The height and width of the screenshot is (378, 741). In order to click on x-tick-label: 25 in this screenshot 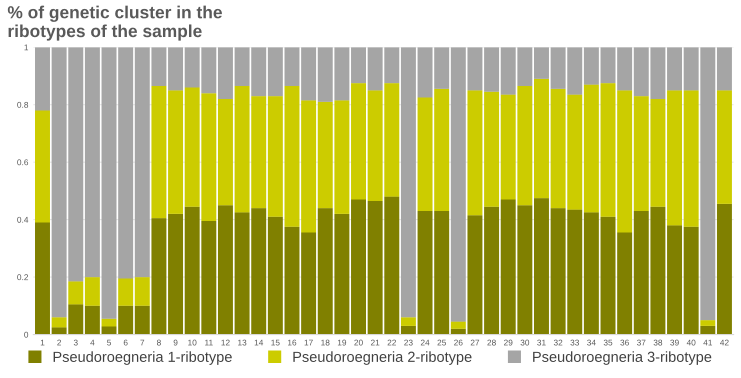, I will do `click(441, 343)`.